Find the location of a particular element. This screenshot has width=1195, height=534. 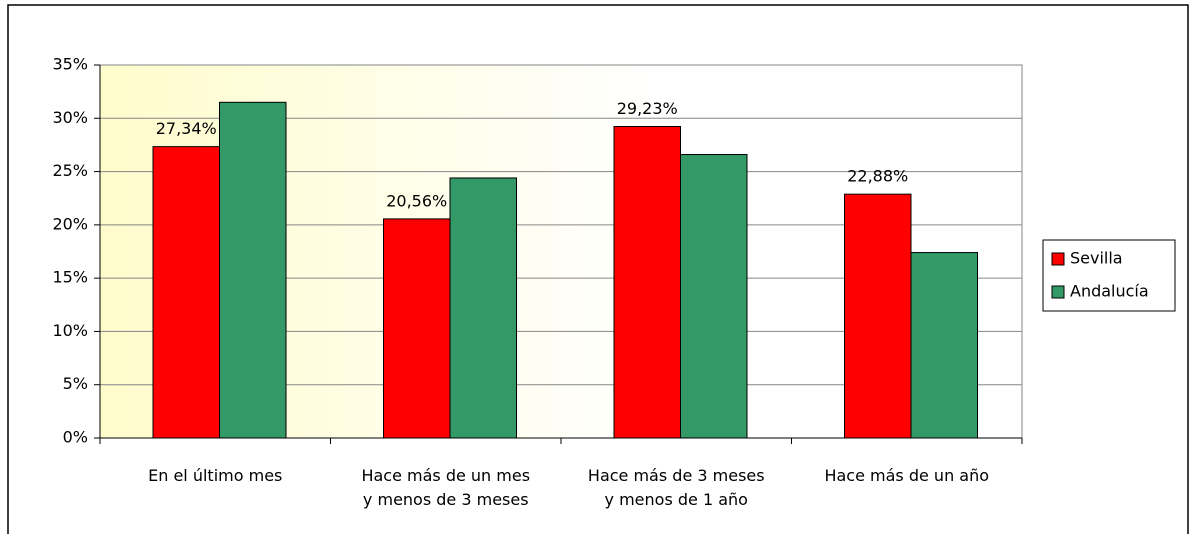

y-tick-label: 0% is located at coordinates (75, 437).